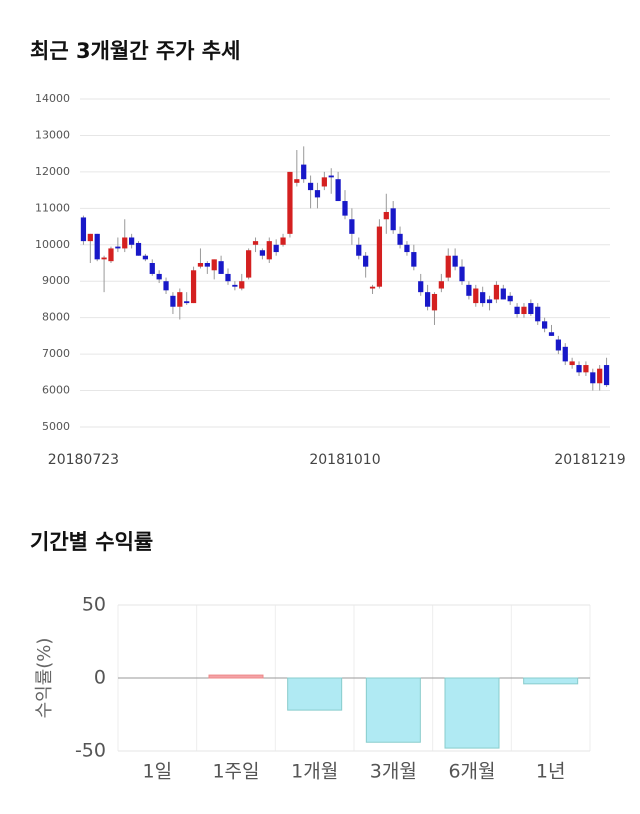 This screenshot has width=640, height=814. What do you see at coordinates (235, 772) in the screenshot?
I see `x-tick-label: 1주일` at bounding box center [235, 772].